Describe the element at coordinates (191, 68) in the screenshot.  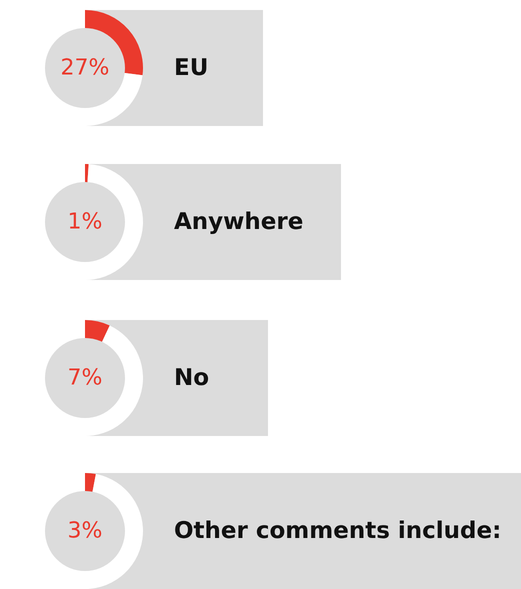
I see `text: EU` at that location.